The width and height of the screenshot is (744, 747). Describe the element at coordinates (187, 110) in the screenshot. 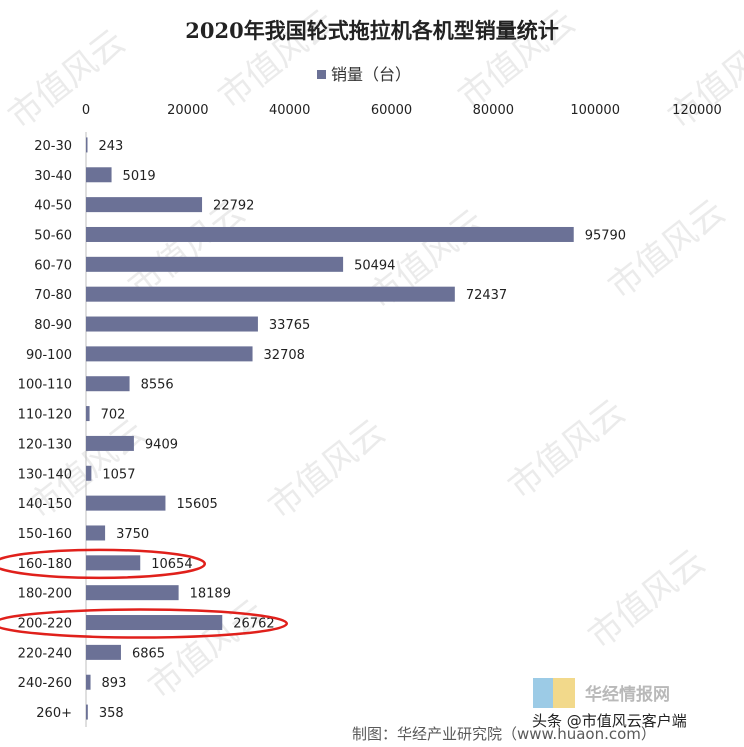

I see `x-tick-label: 20000` at that location.